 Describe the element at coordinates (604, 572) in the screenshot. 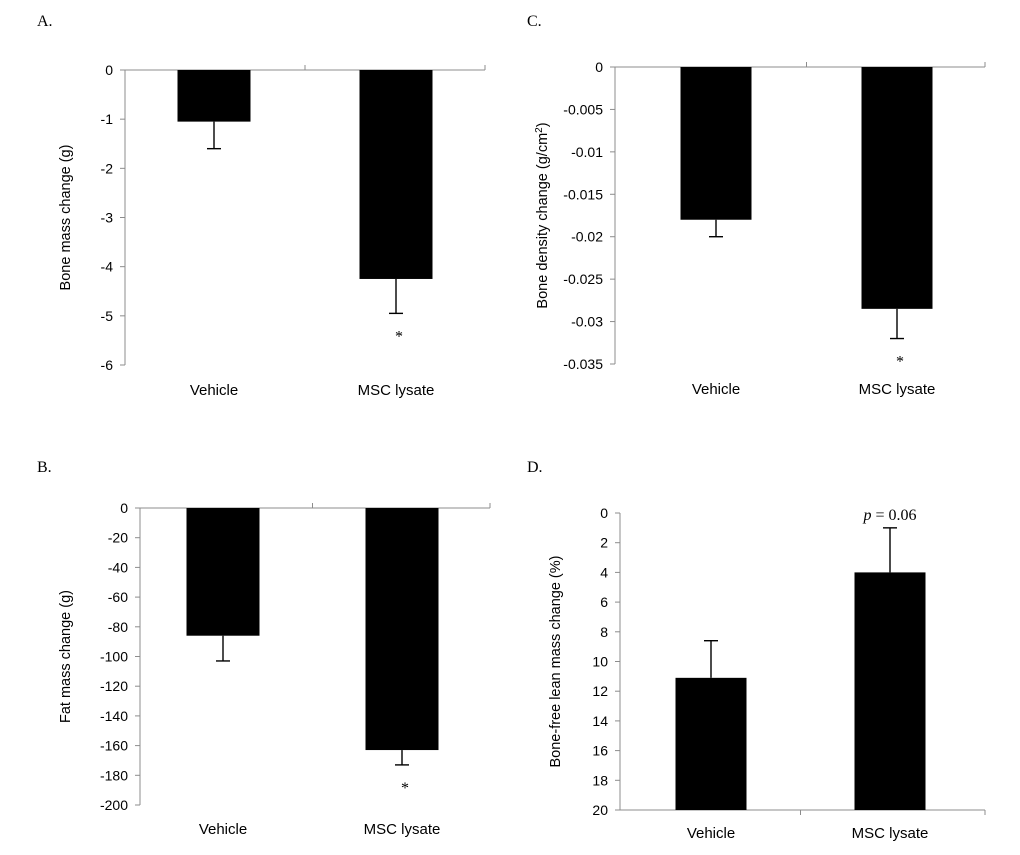

I see `y-tick-label: 4` at that location.